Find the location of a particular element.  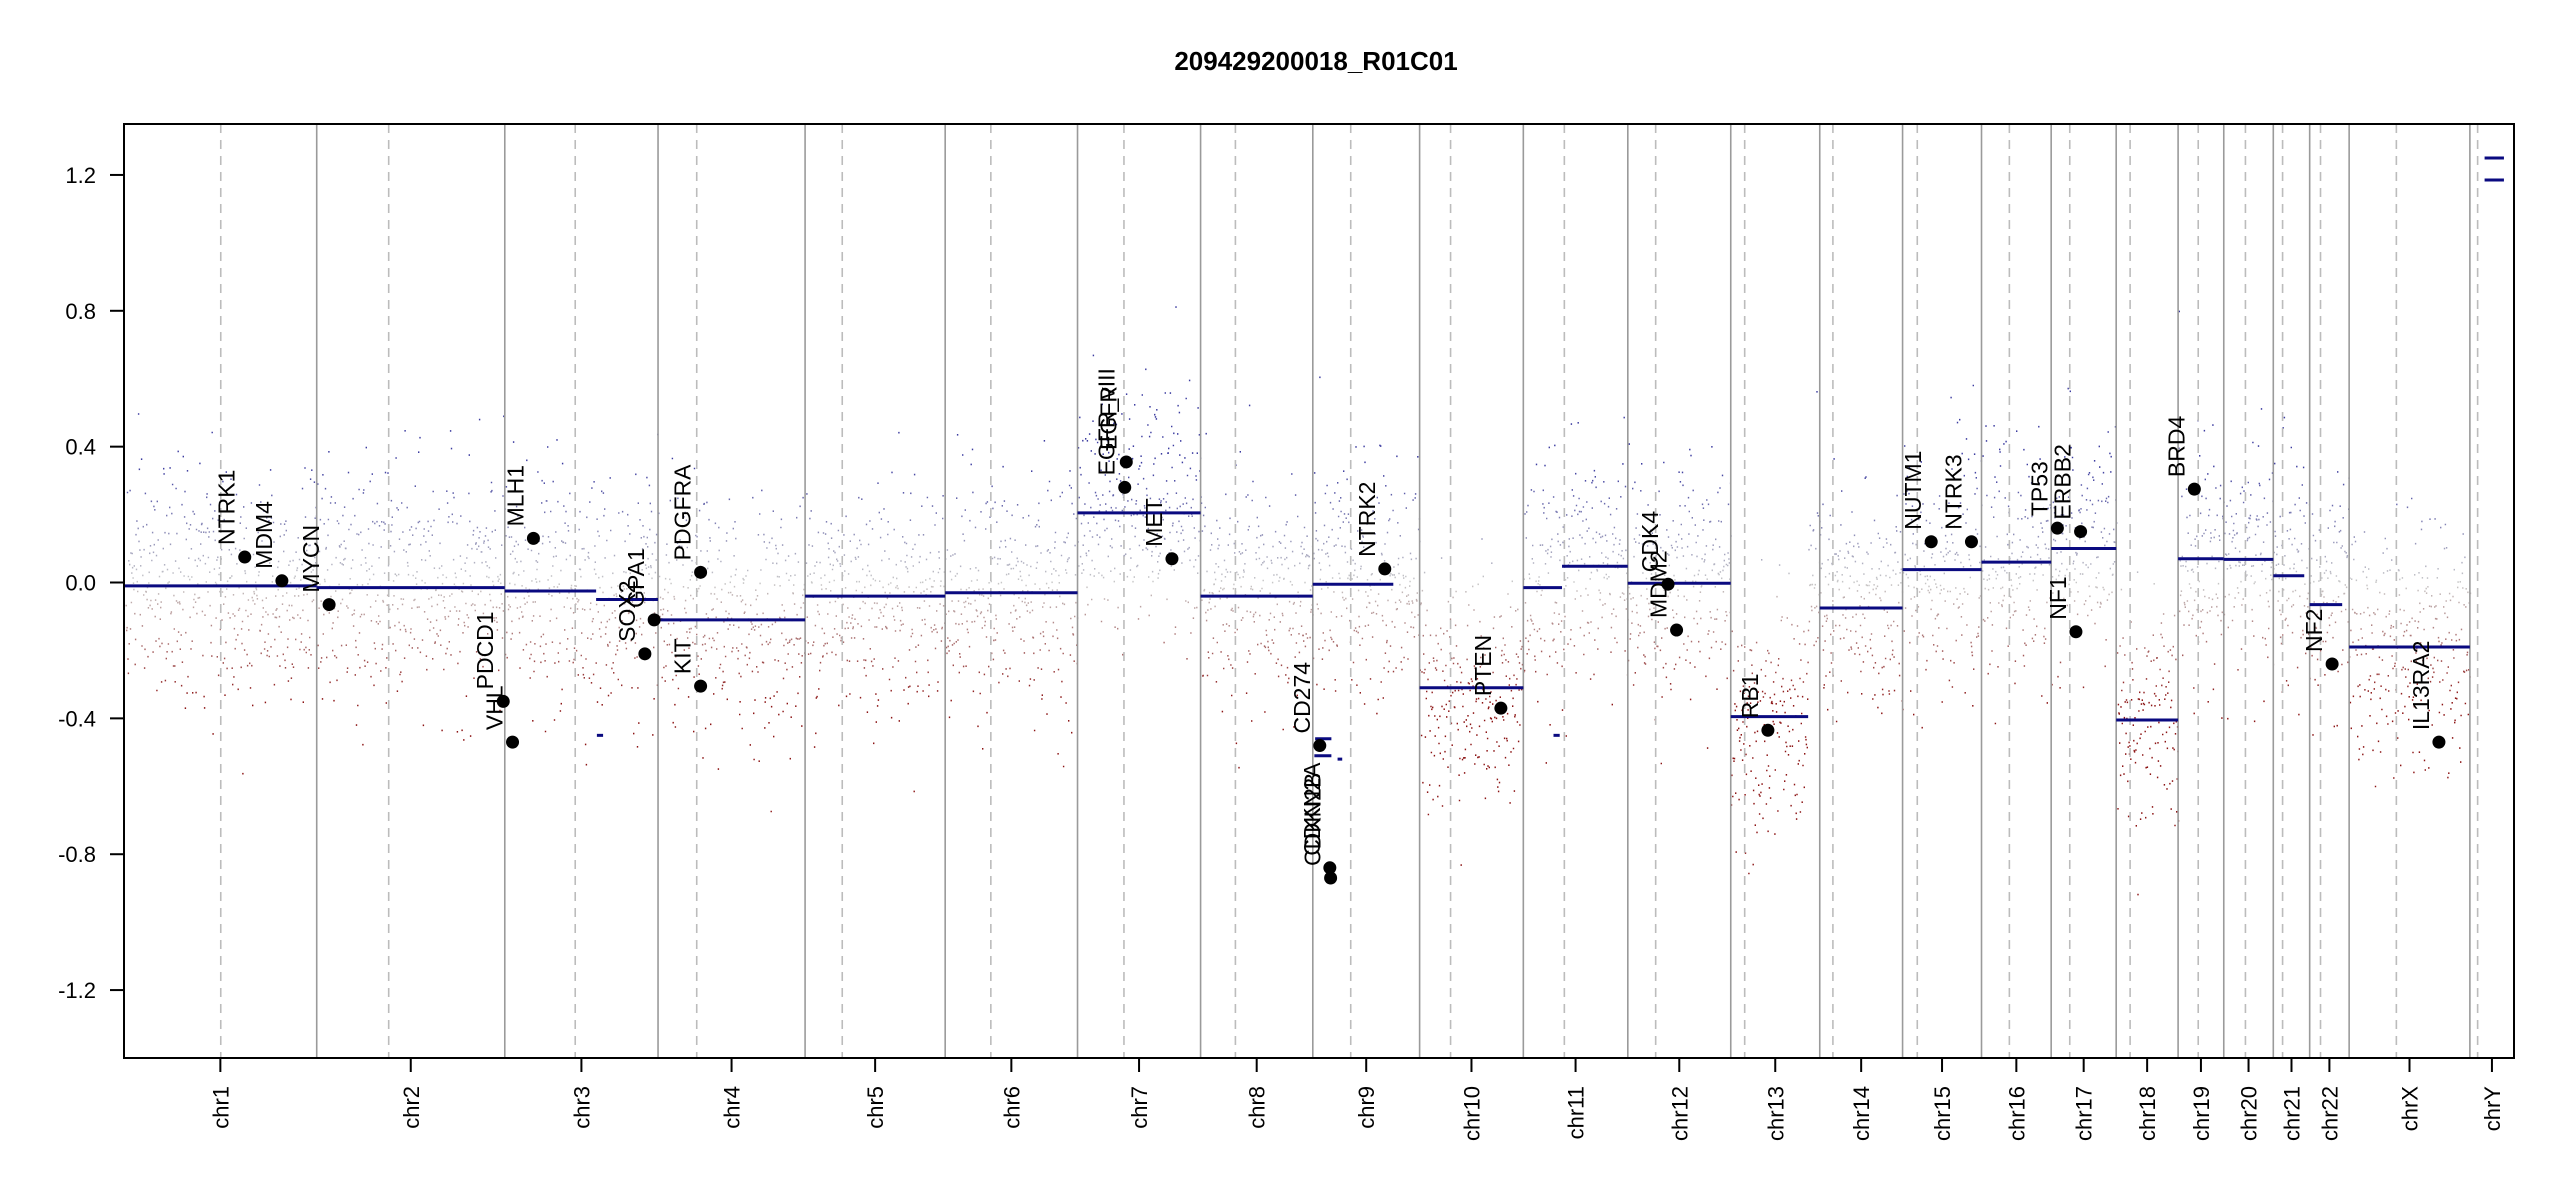

chromosome-label: chr8 is located at coordinates (1257, 1107).